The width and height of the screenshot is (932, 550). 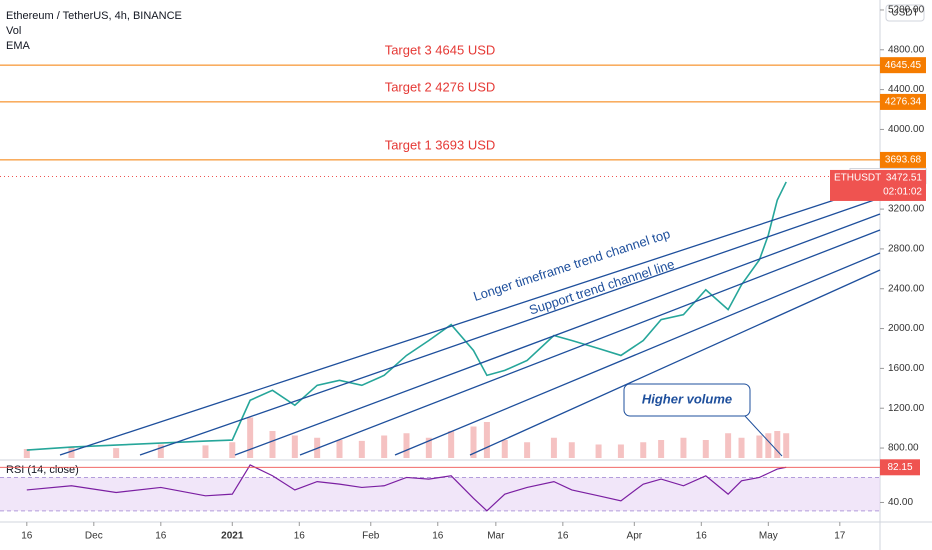 I want to click on chart-title: Ethereum / TetherUS, 4h, BINANCE, so click(x=94, y=16).